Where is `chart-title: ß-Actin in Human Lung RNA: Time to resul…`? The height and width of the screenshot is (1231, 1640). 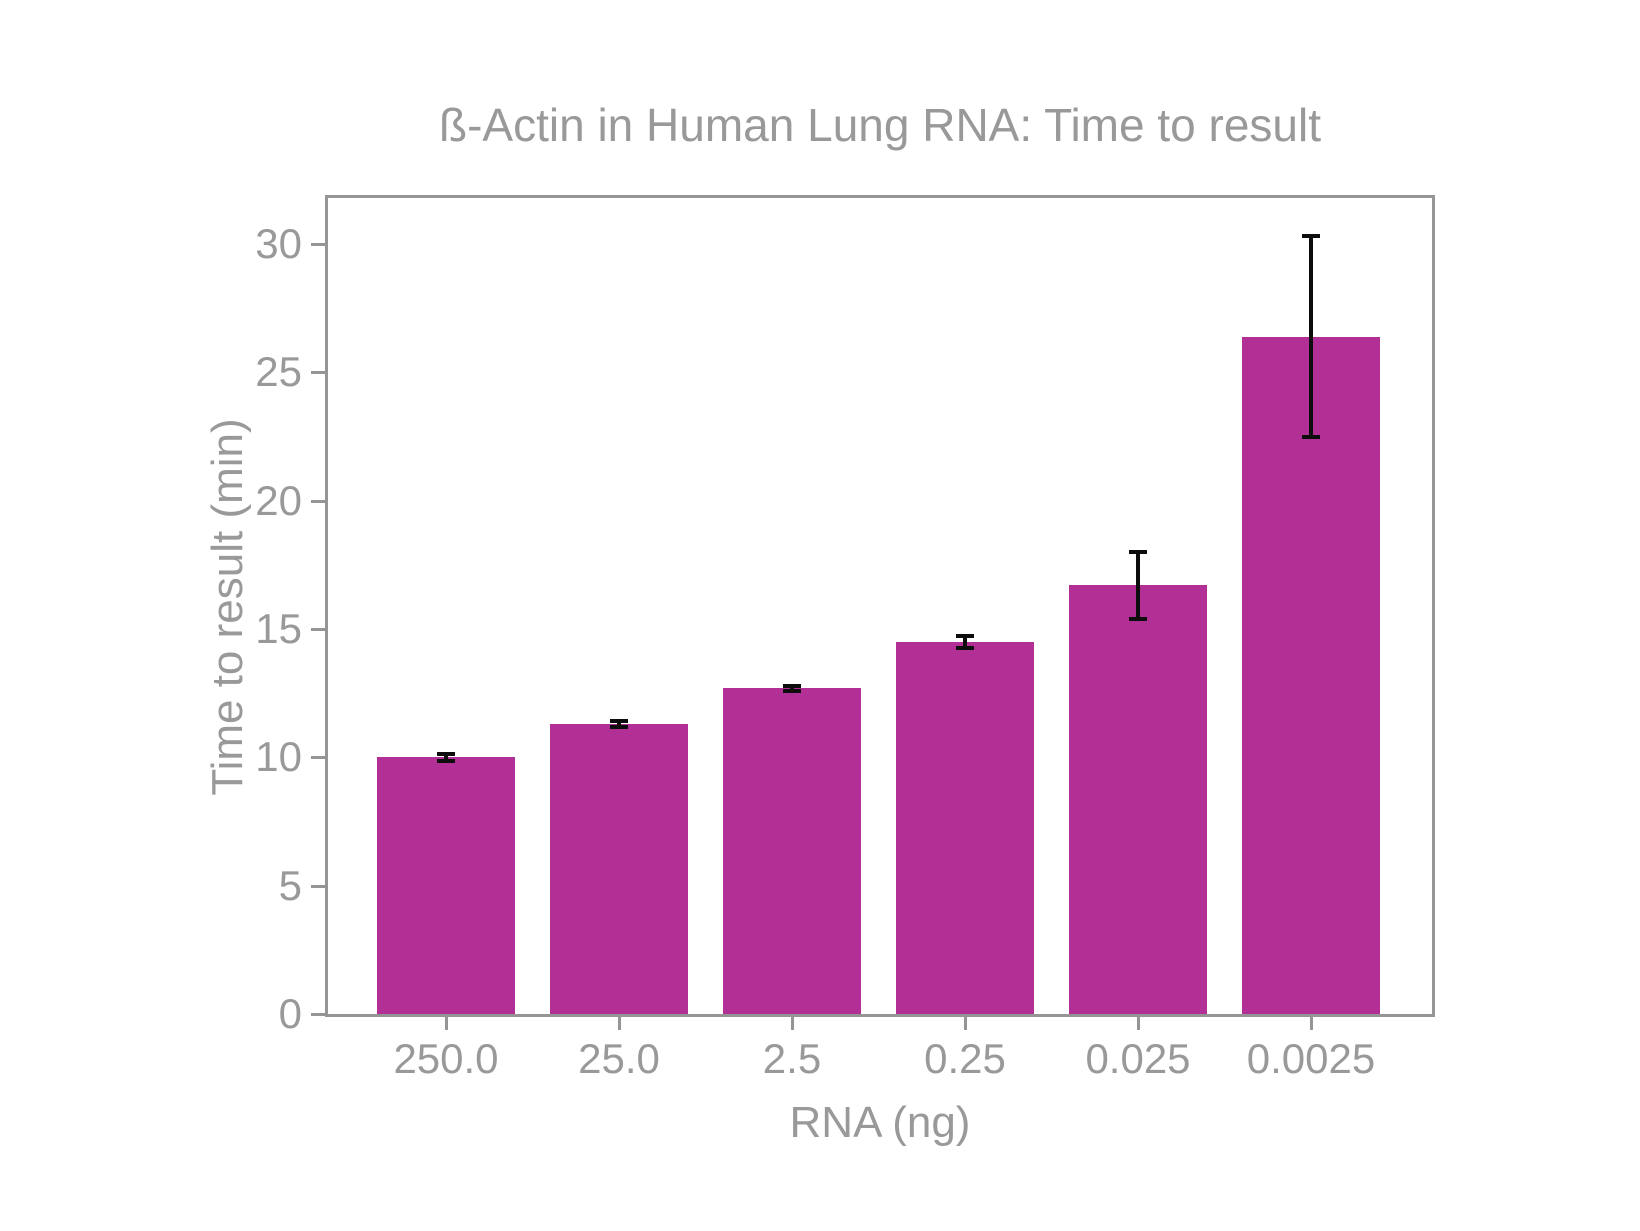 chart-title: ß-Actin in Human Lung RNA: Time to resul… is located at coordinates (880, 125).